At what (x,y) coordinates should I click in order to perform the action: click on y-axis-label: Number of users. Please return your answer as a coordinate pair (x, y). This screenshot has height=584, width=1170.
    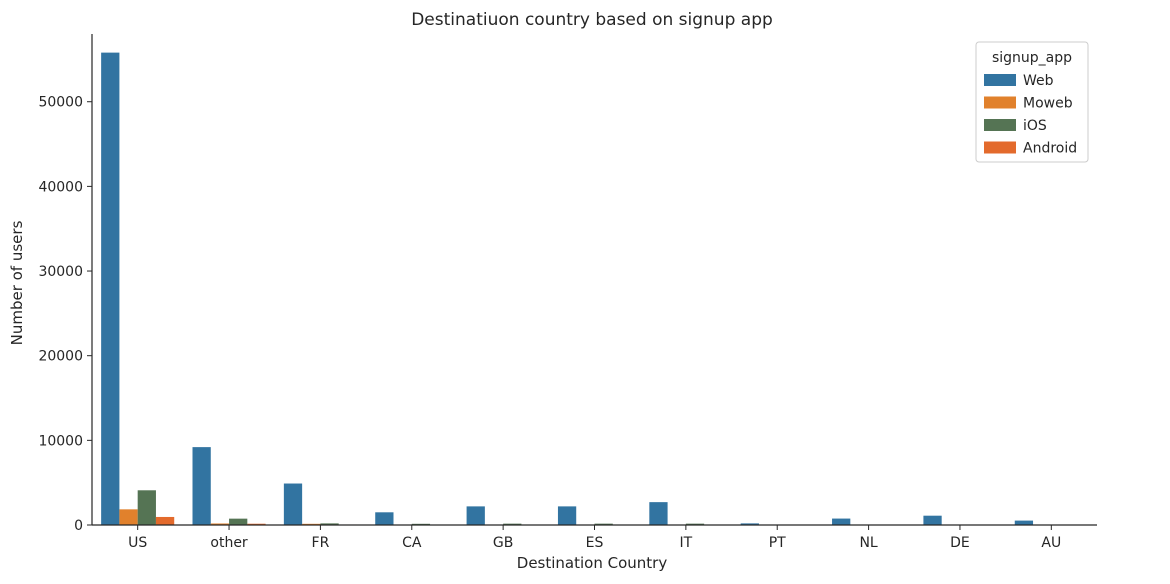
    Looking at the image, I should click on (17, 282).